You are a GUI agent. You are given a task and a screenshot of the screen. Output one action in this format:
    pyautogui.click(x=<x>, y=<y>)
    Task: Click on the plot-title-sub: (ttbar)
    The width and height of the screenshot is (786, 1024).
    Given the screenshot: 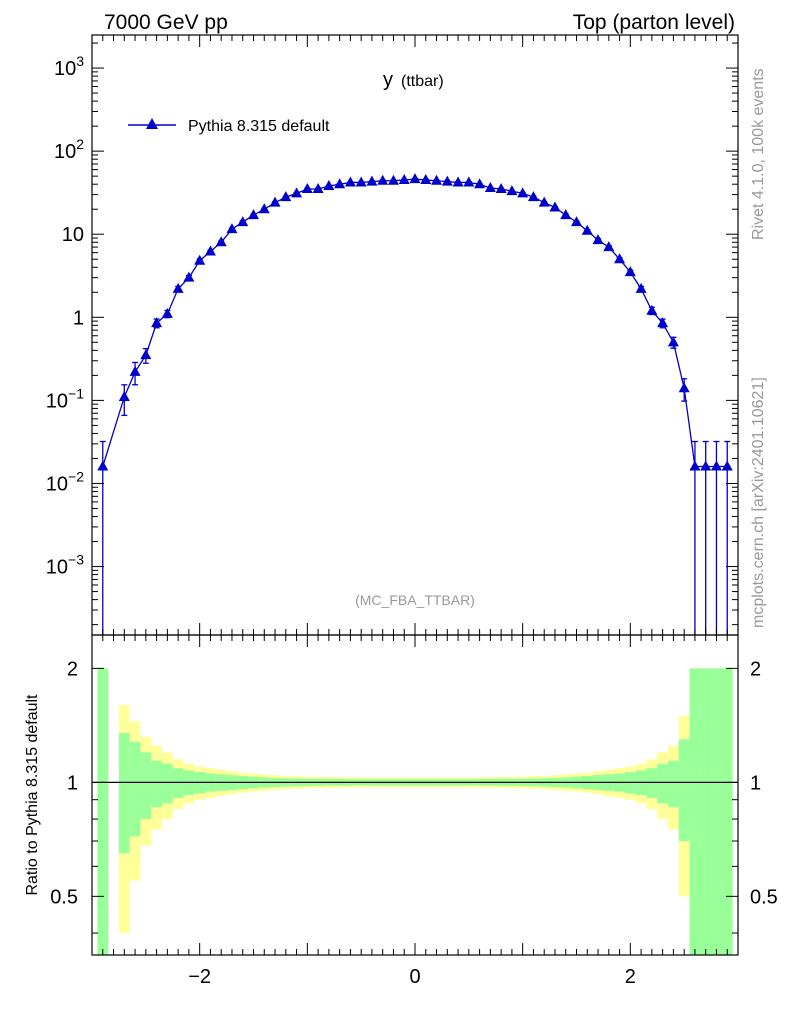 What is the action you would take?
    pyautogui.click(x=422, y=81)
    